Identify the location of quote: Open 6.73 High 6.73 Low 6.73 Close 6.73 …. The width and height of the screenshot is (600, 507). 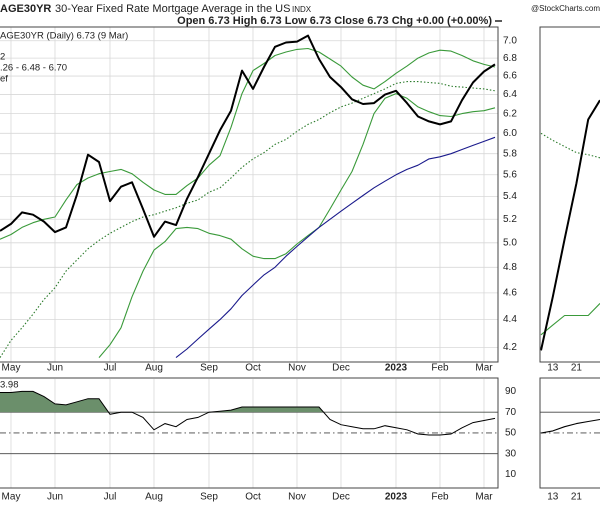
(334, 21).